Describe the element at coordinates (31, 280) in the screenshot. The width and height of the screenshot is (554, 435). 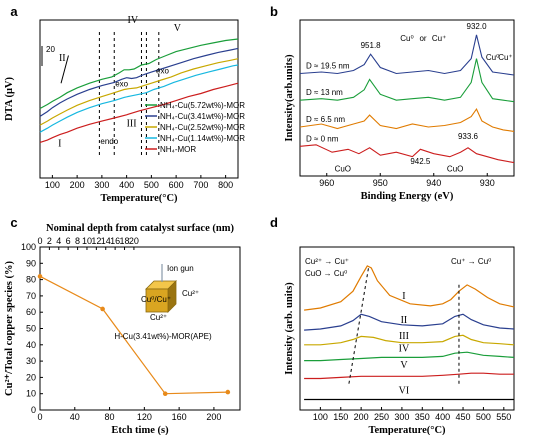
I see `y-tick-label-c: 80` at that location.